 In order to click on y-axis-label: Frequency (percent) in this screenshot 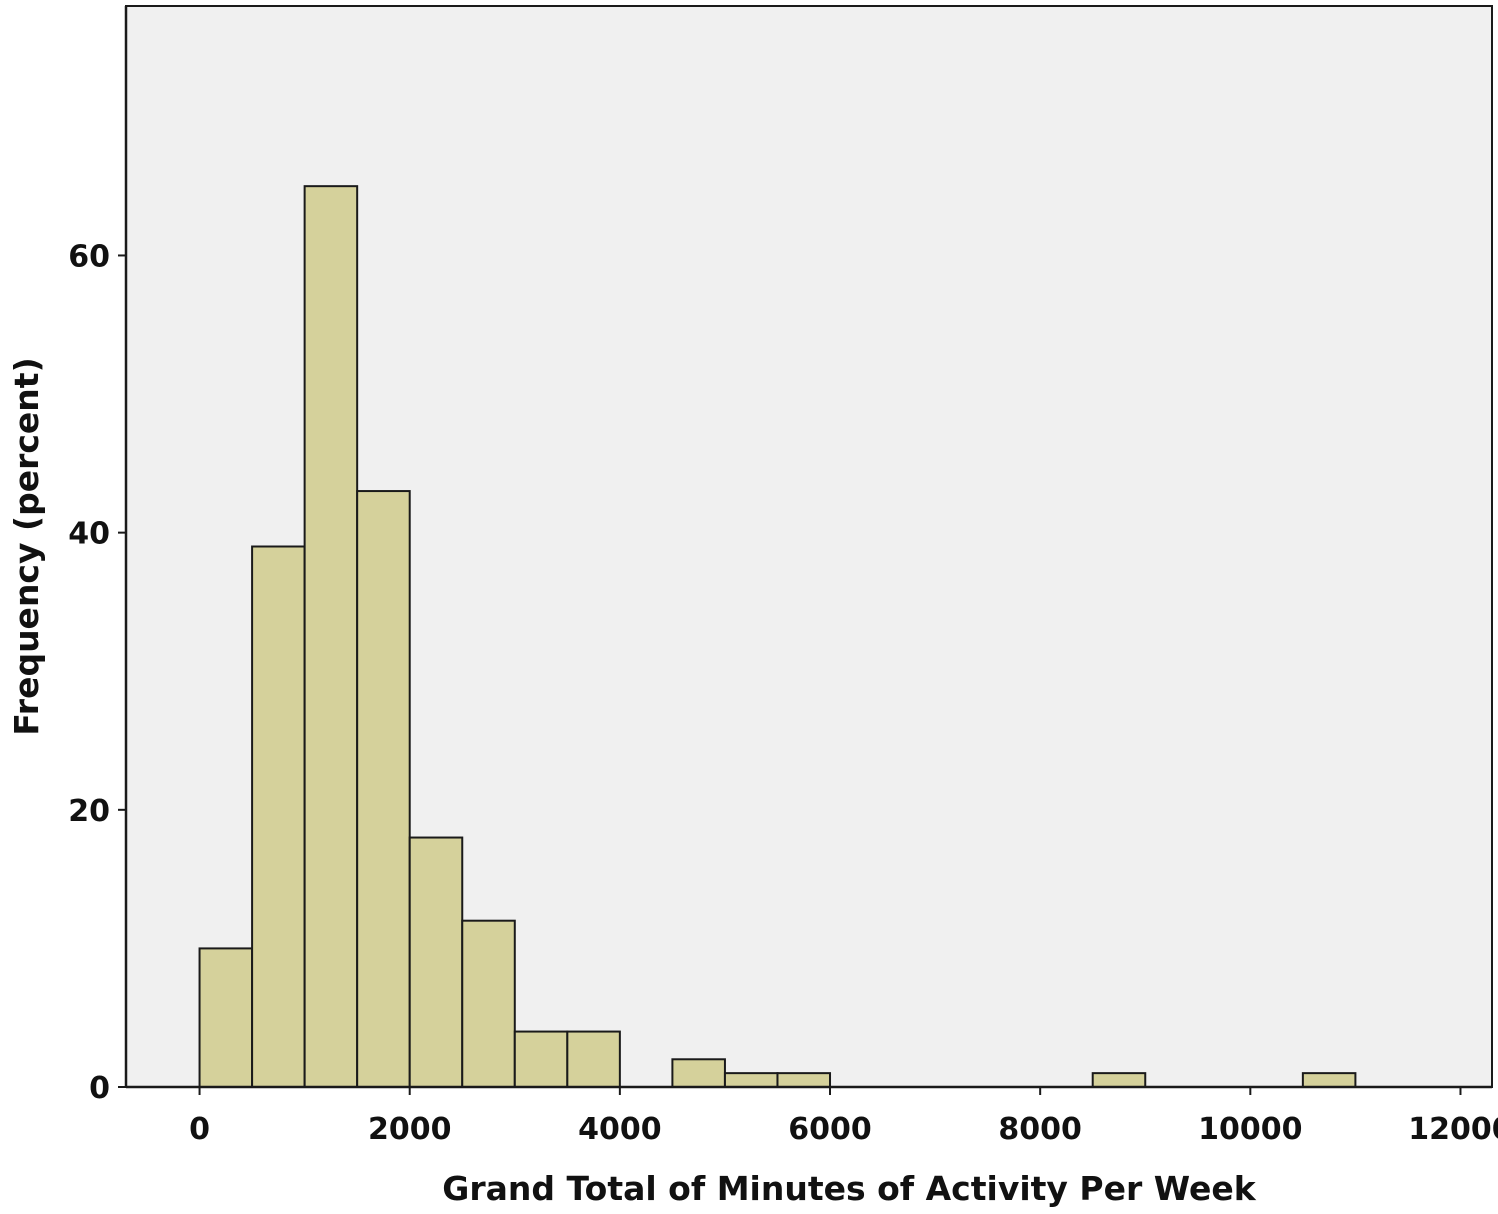, I will do `click(26, 546)`.